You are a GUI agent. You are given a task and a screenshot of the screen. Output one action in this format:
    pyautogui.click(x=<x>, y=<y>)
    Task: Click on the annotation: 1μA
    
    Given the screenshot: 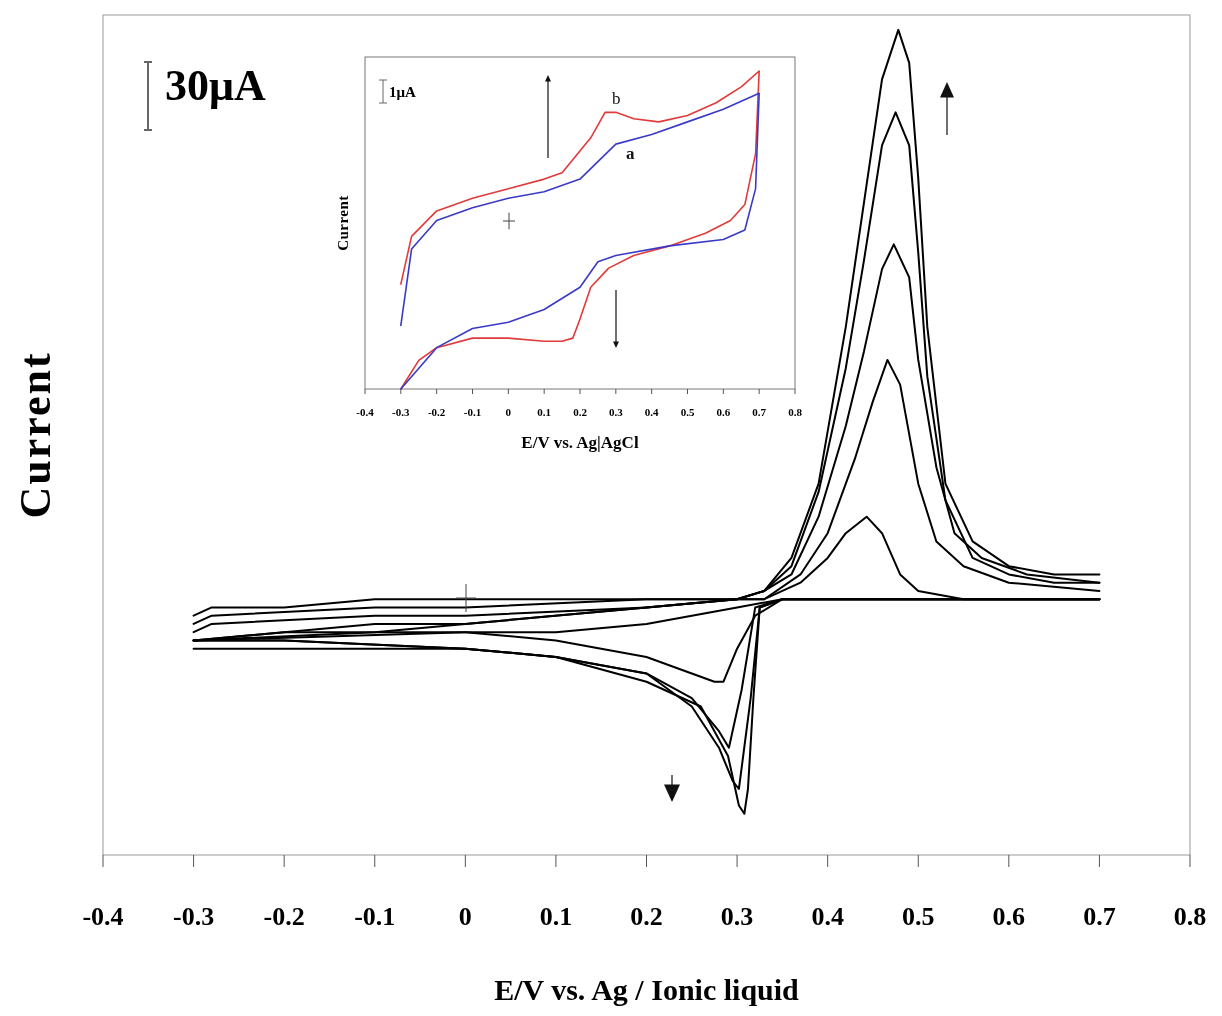 What is the action you would take?
    pyautogui.click(x=402, y=92)
    